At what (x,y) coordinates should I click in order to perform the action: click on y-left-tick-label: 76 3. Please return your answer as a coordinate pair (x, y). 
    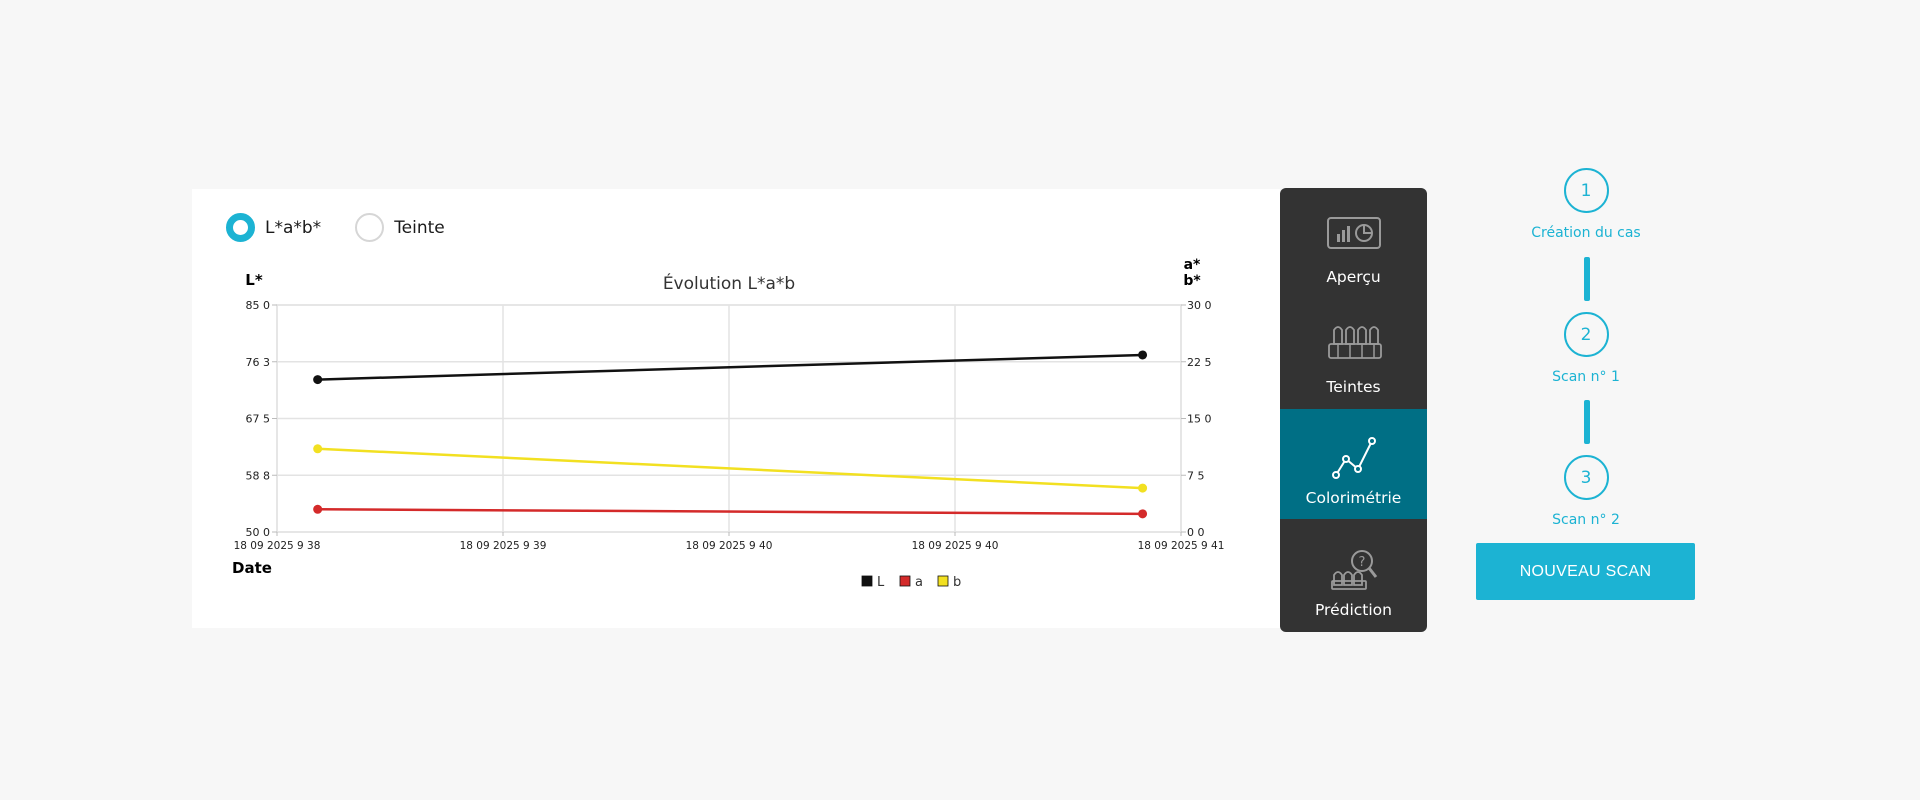
    Looking at the image, I should click on (258, 362).